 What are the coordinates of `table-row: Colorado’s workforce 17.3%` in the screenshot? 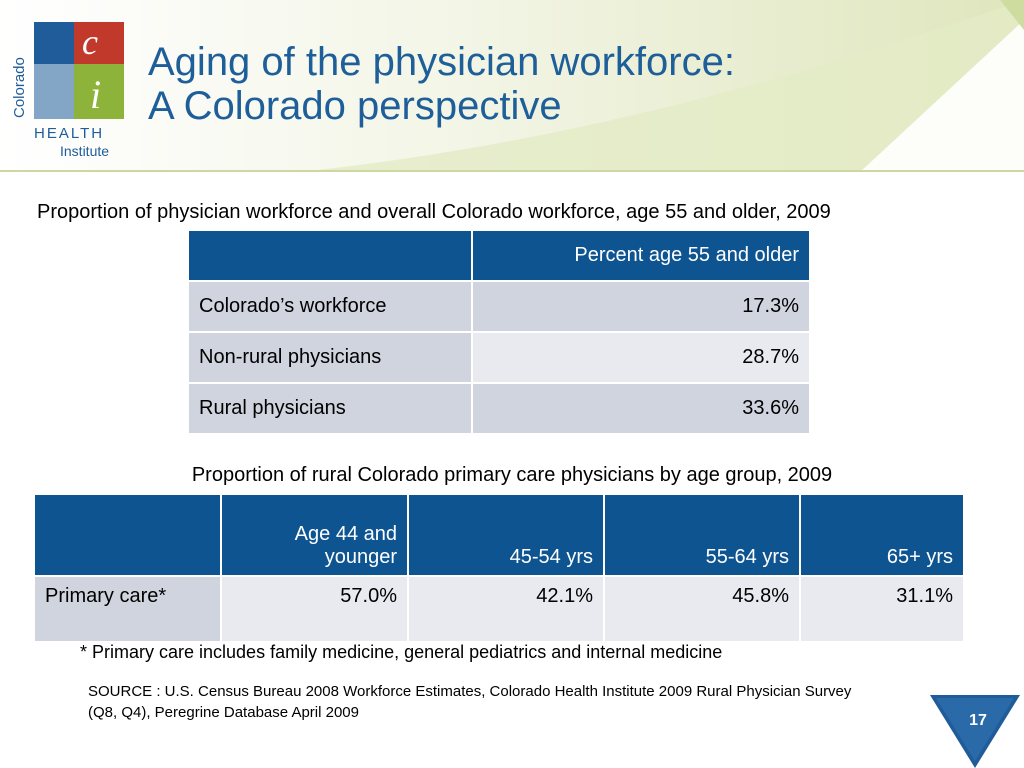 It's located at (499, 306).